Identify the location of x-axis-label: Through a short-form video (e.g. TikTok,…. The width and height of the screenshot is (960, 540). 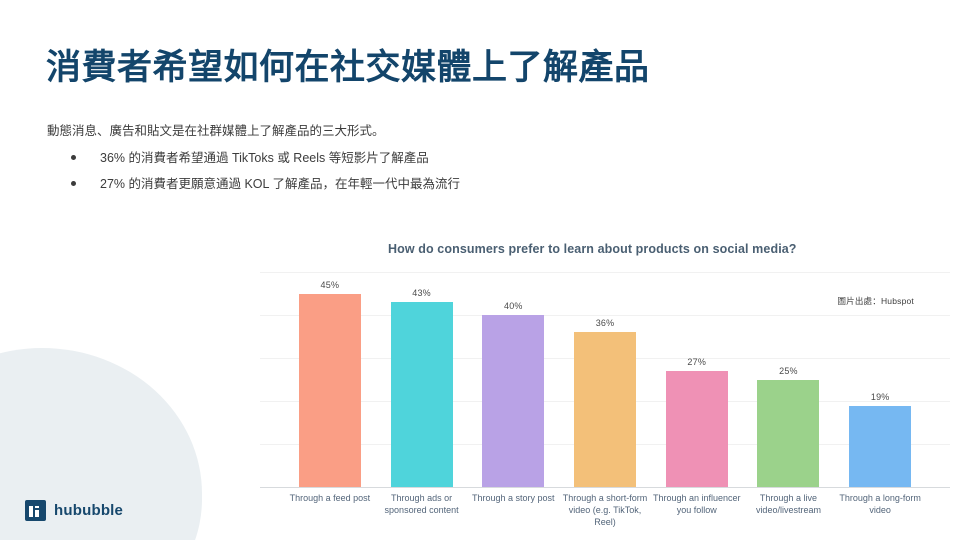
(605, 510).